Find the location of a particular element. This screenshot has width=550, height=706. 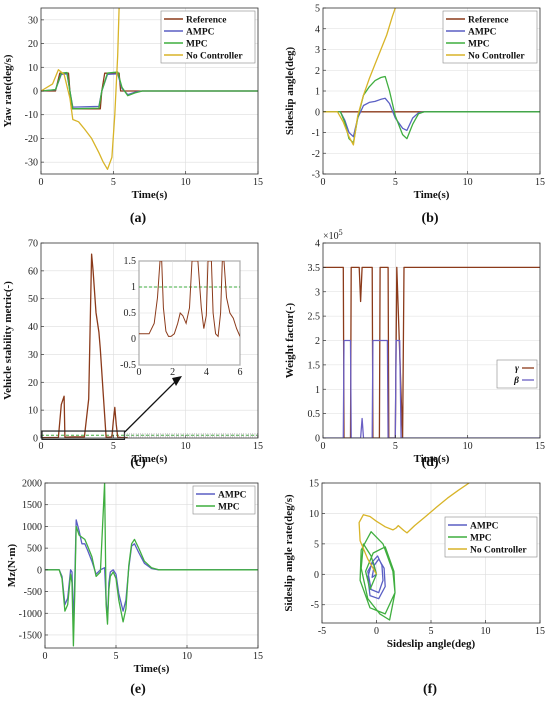

y-tick-label: -1500 is located at coordinates (30, 635).